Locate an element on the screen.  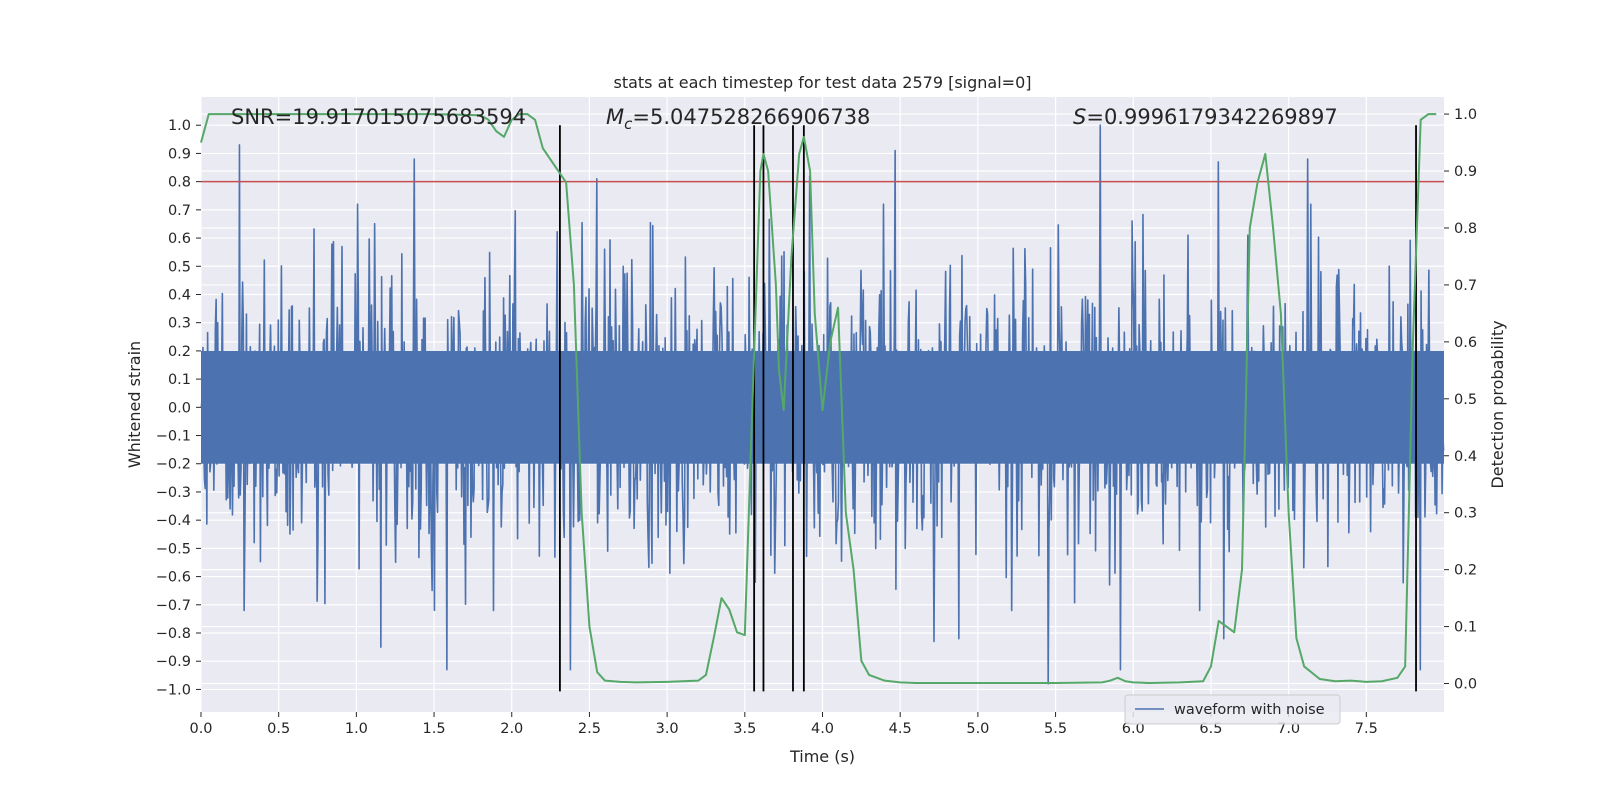
x-axis-label: Time (s) is located at coordinates (822, 756).